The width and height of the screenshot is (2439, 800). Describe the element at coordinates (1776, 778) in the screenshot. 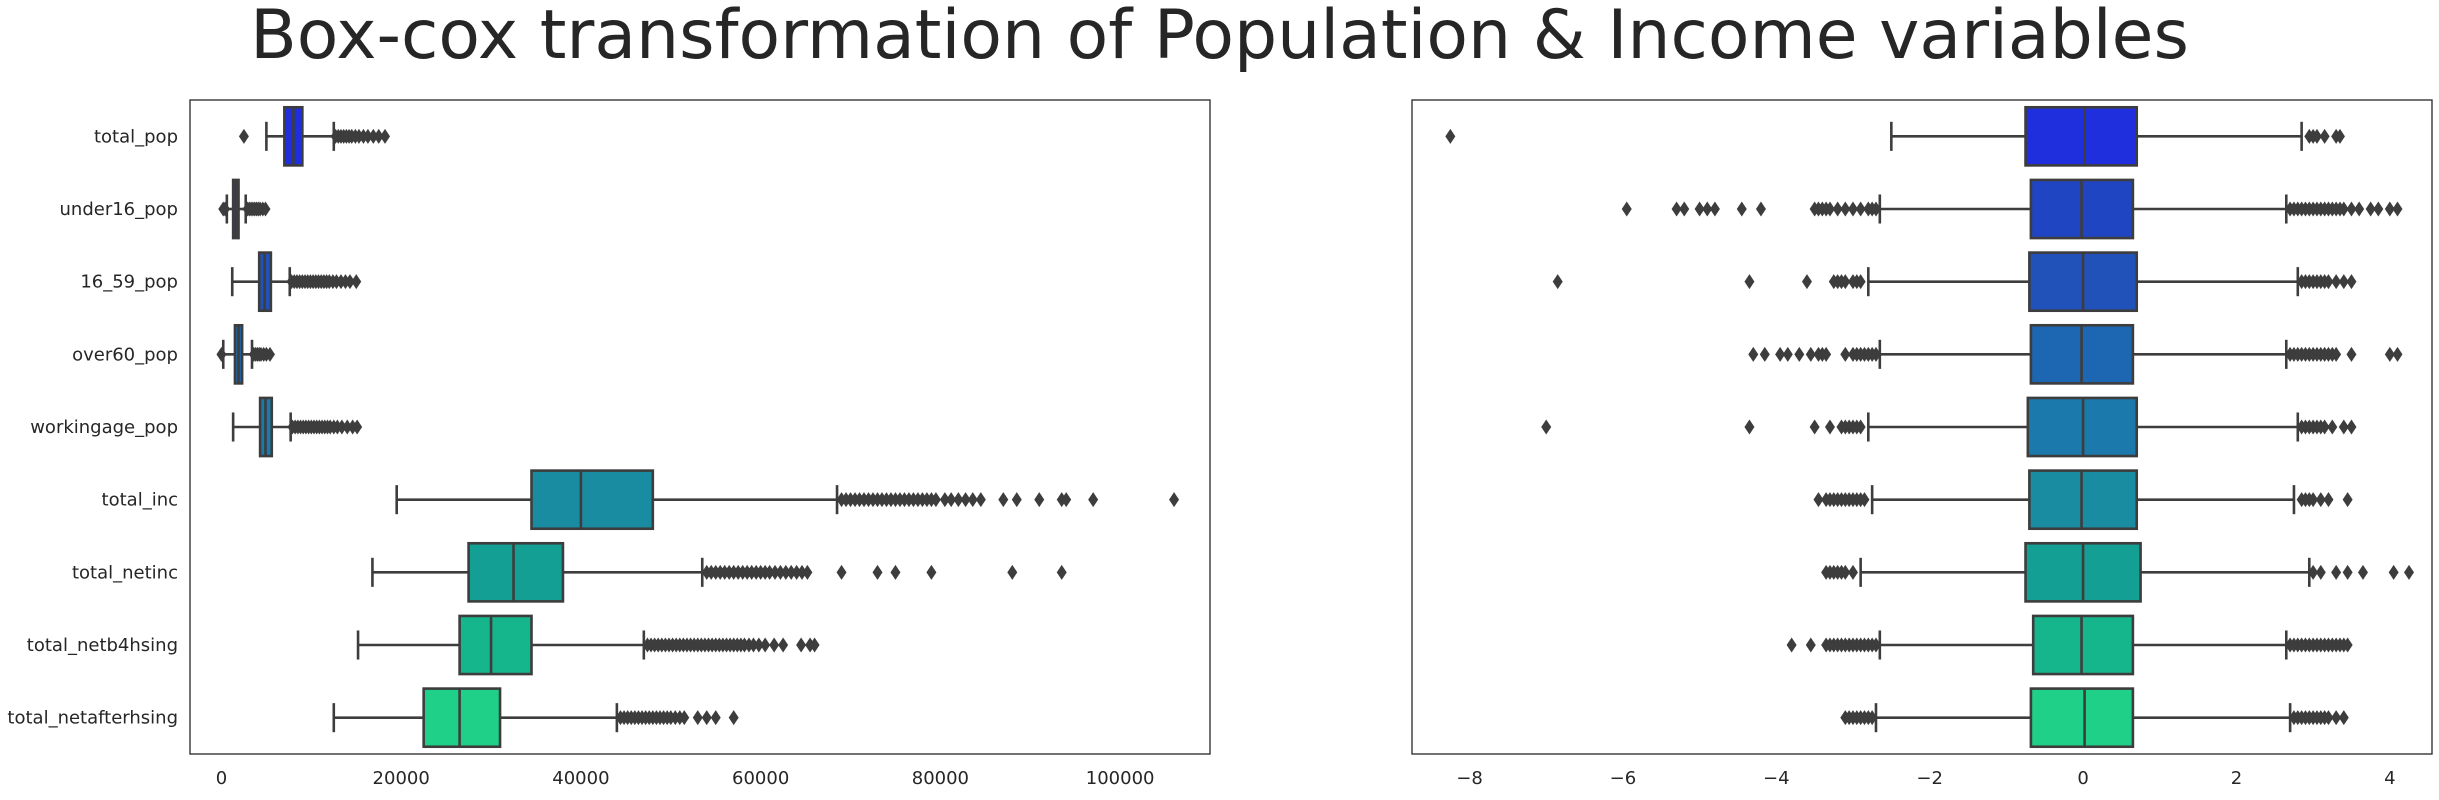

I see `x-tick-label: −4` at that location.